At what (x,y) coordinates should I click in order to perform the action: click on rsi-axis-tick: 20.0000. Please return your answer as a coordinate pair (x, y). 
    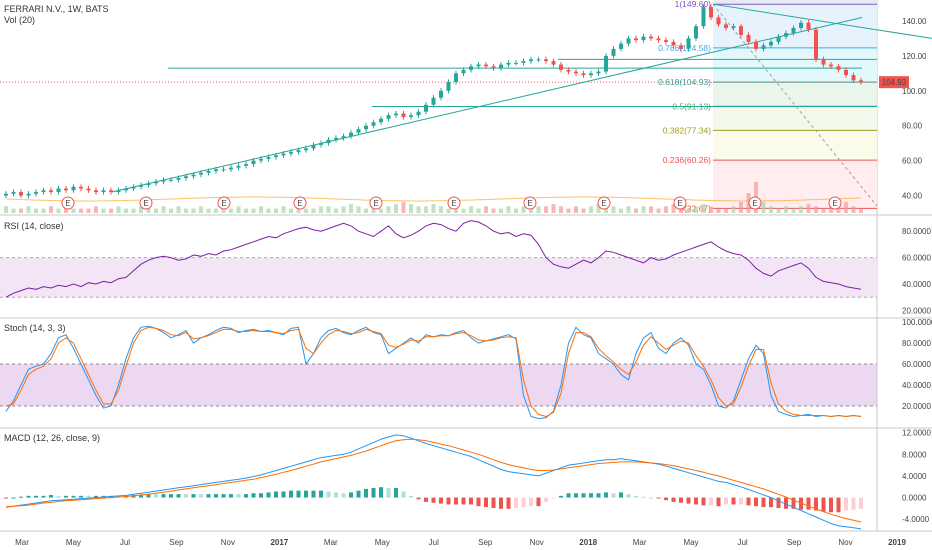
    Looking at the image, I should click on (916, 310).